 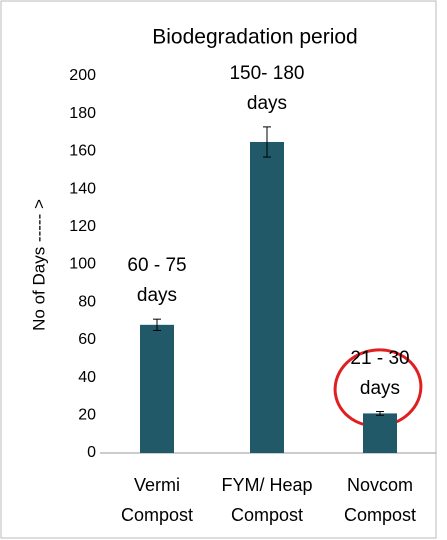 I want to click on y-tick-label: 120, so click(x=82, y=226).